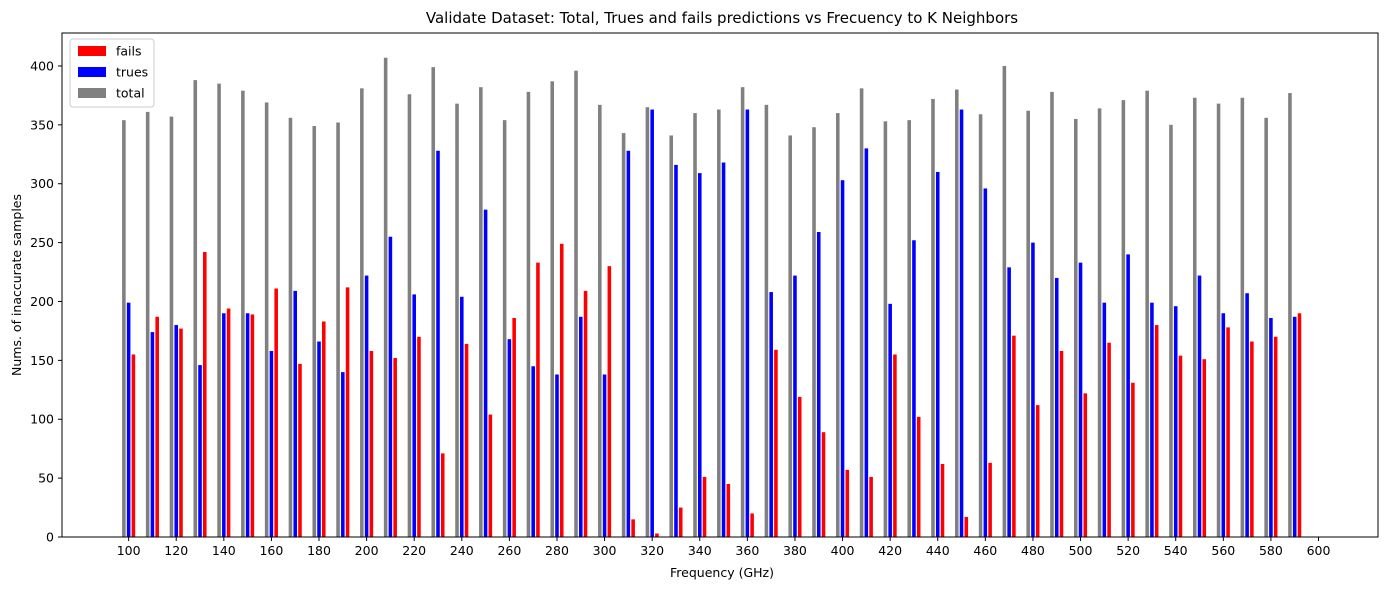 The height and width of the screenshot is (590, 1389). What do you see at coordinates (271, 550) in the screenshot?
I see `x-tick-label: 160` at bounding box center [271, 550].